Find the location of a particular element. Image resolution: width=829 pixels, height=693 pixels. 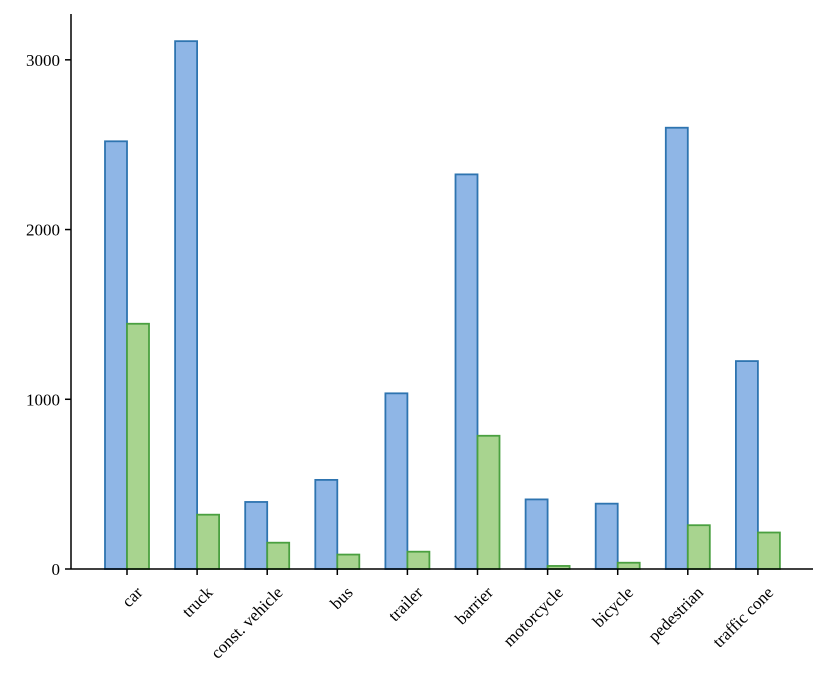

x-tick-label-const-vehicle: const. vehicle is located at coordinates (247, 623).